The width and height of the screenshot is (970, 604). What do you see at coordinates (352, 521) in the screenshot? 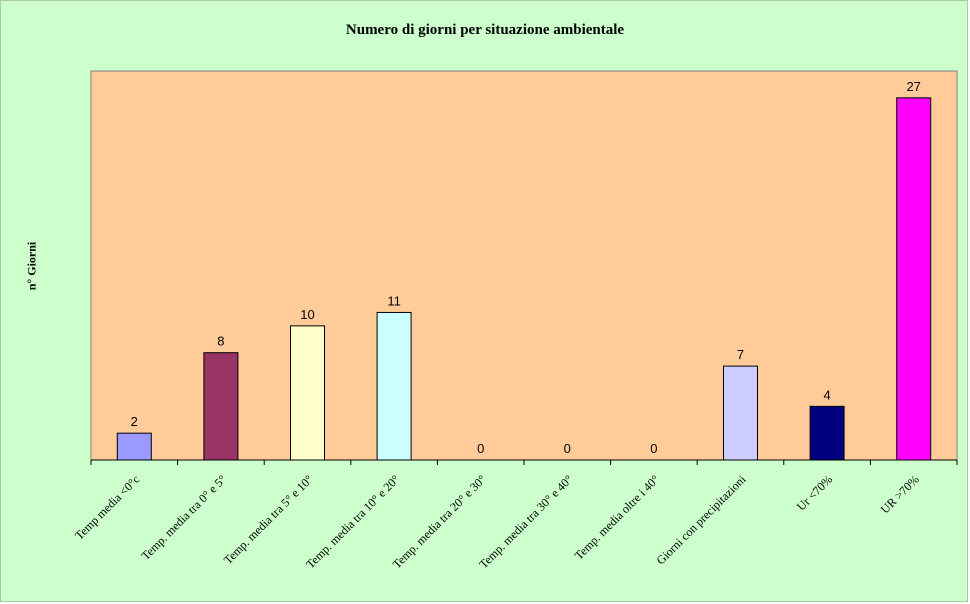
I see `x-tick-label: Temp. media tra 10° e 20°` at bounding box center [352, 521].